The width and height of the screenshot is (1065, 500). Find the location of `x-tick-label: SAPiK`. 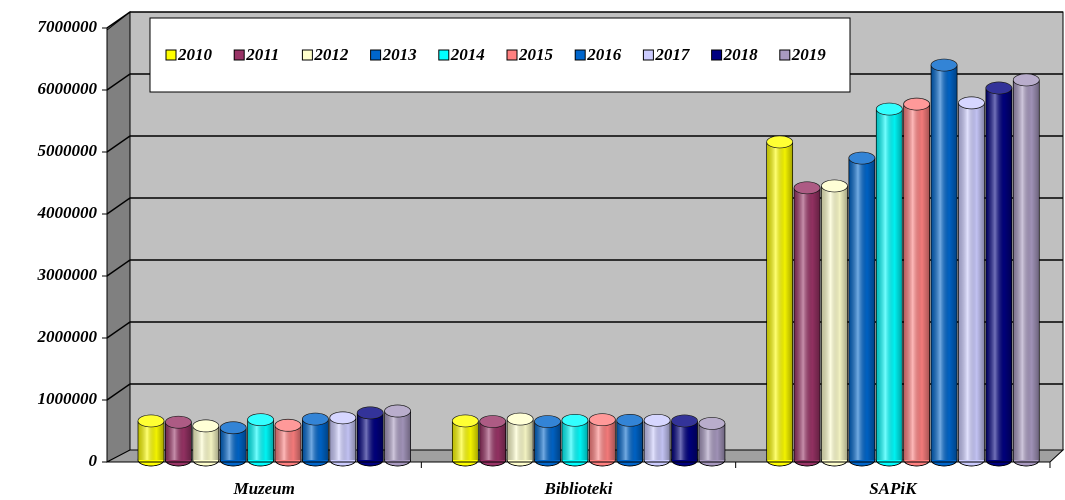

x-tick-label: SAPiK is located at coordinates (893, 488).